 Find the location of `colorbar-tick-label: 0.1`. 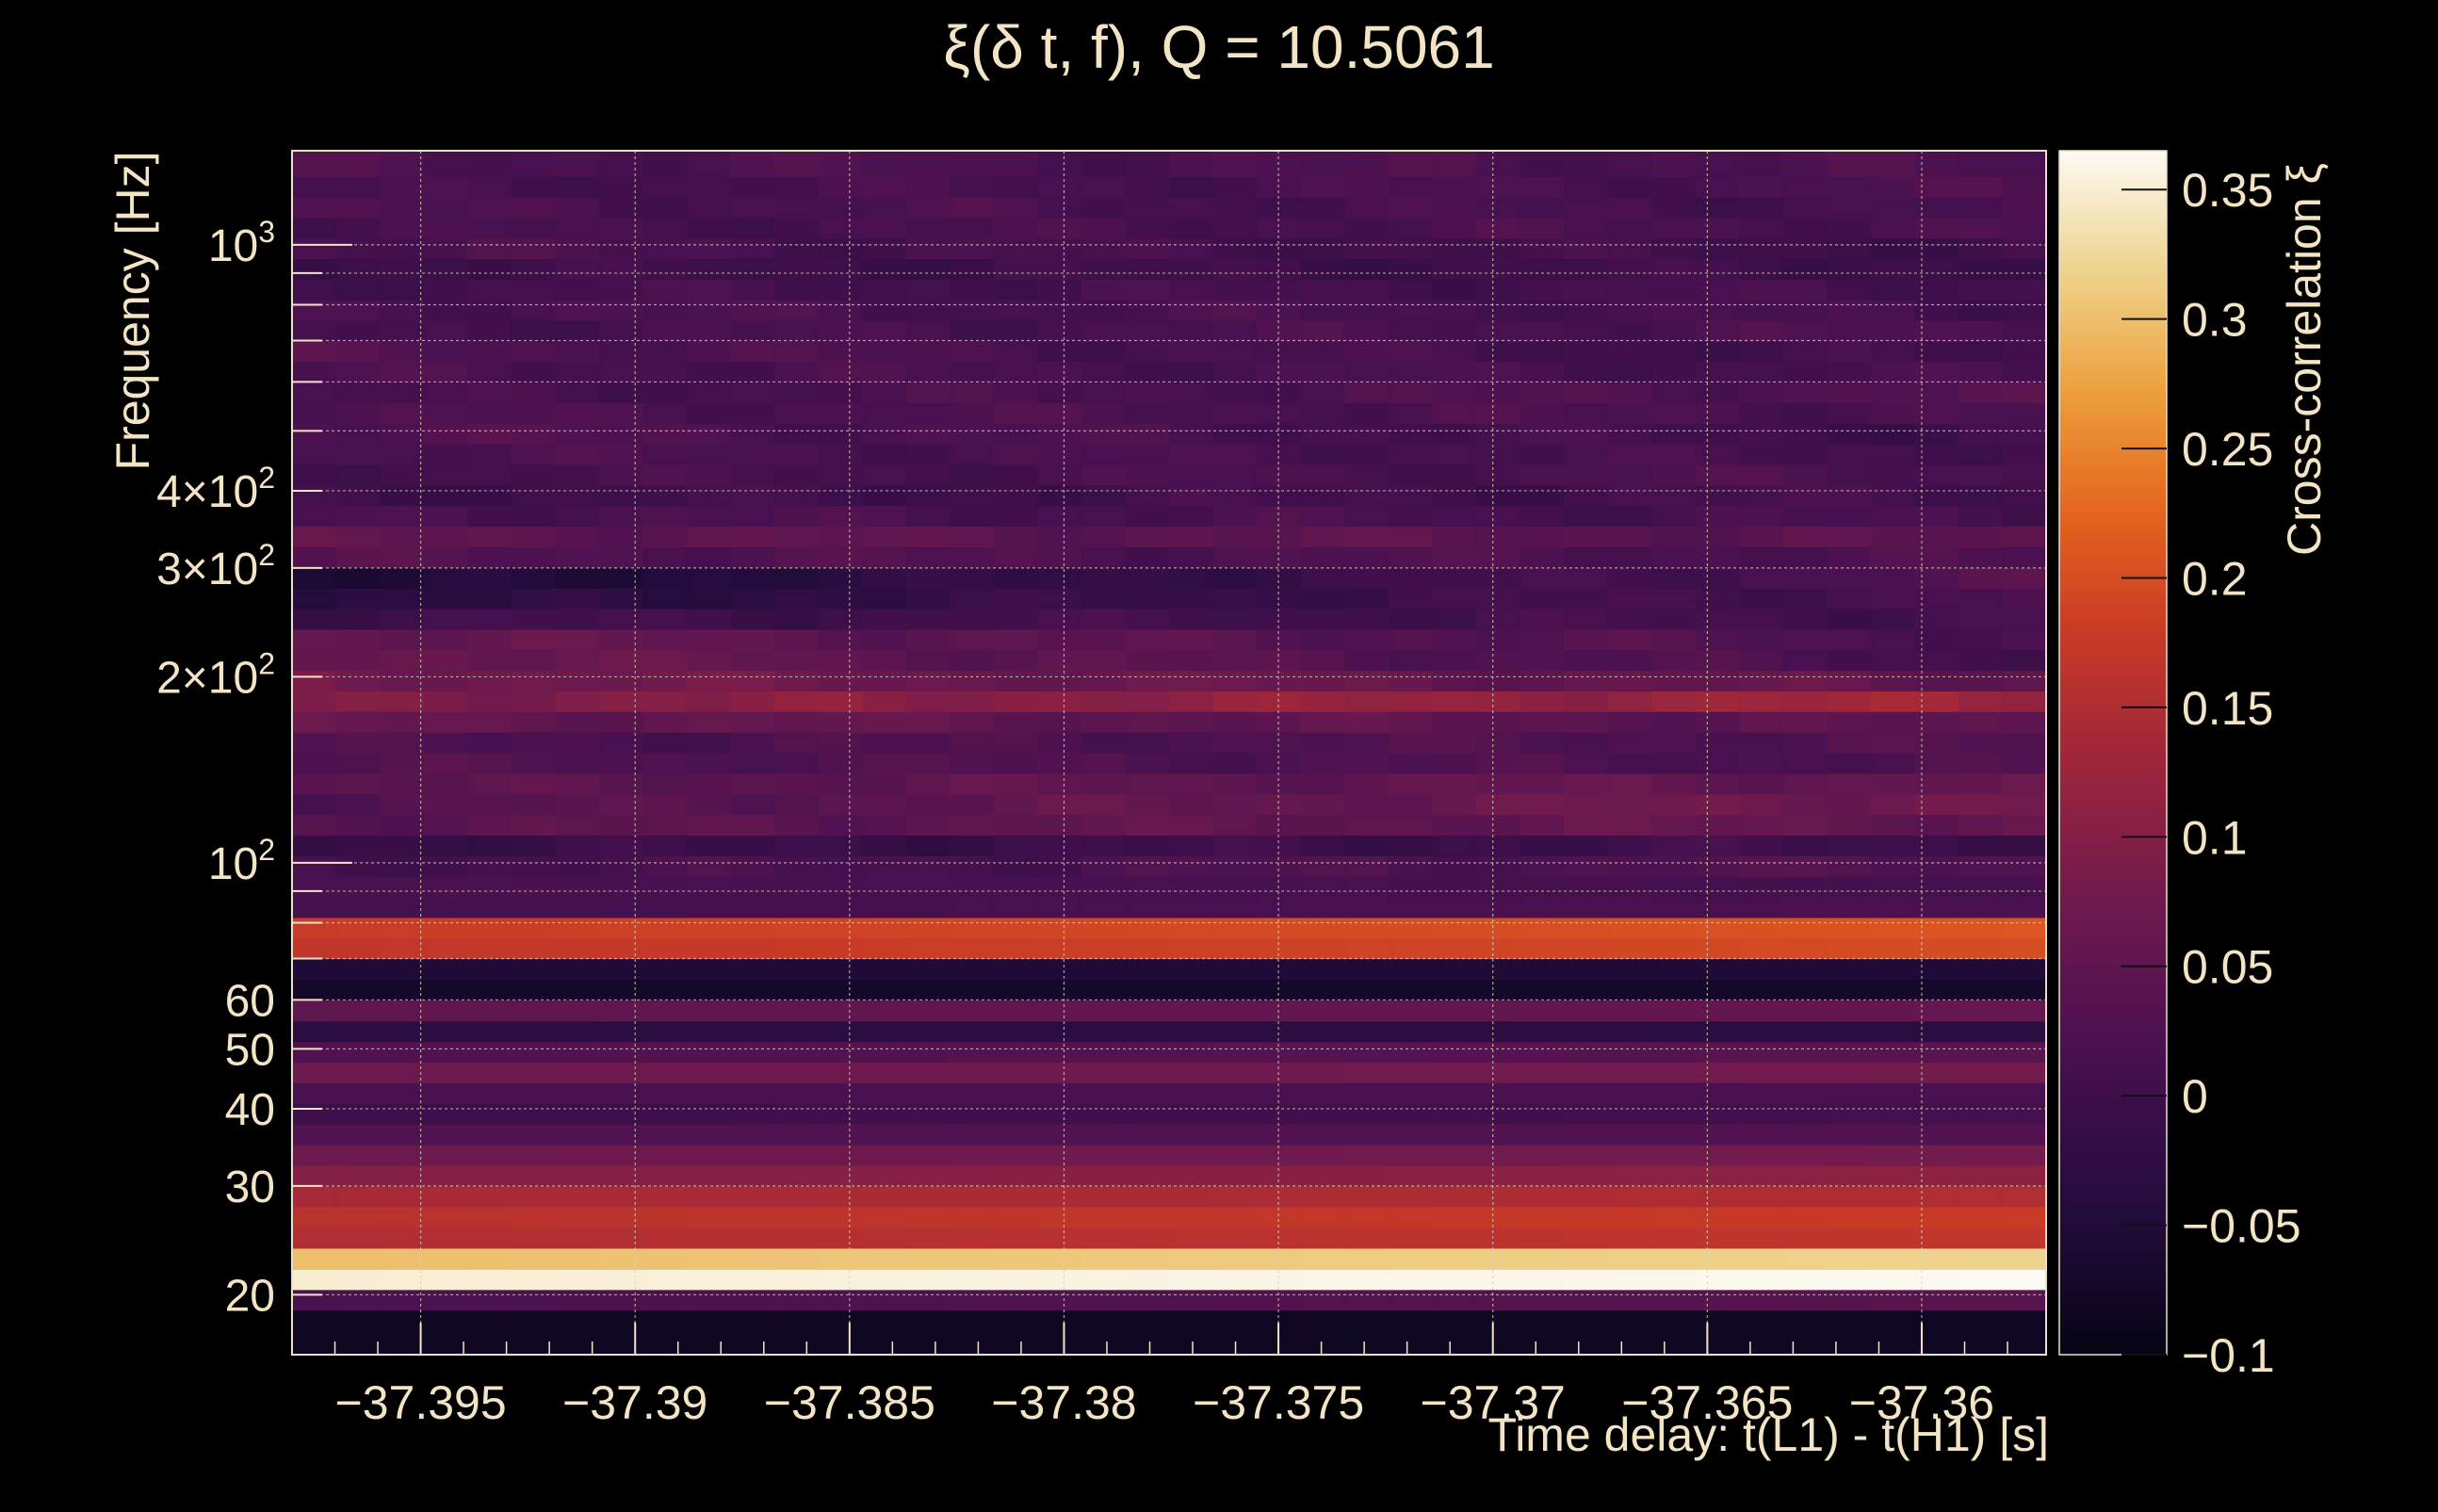

colorbar-tick-label: 0.1 is located at coordinates (2215, 837).